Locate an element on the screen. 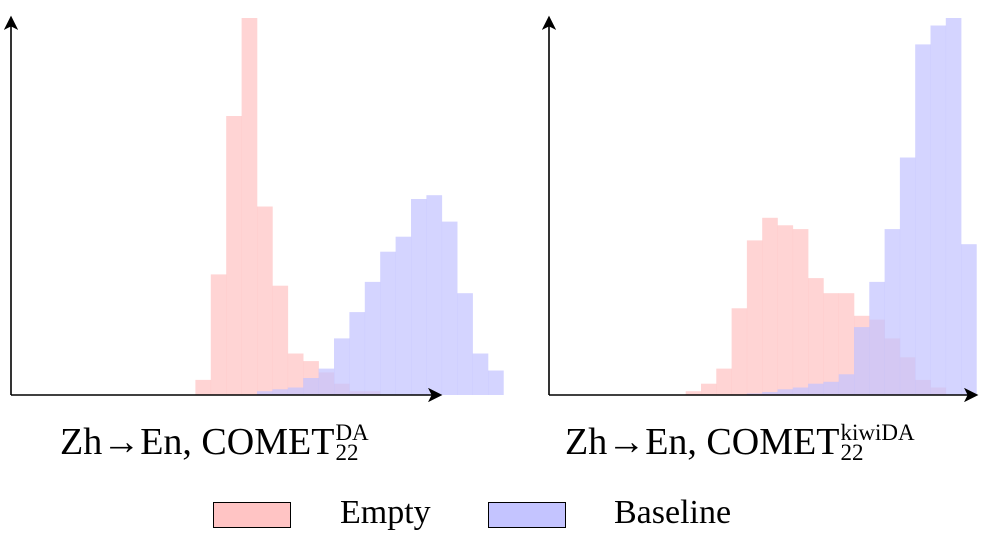 The image size is (989, 546). panel-caption-comet22-kiwida: Zh→En, COMET kiwiDA 22 is located at coordinates (740, 442).